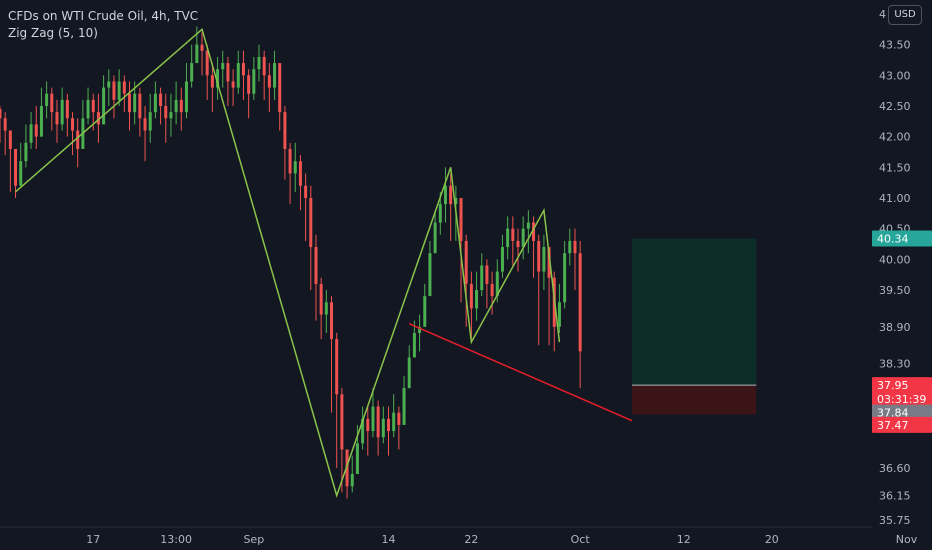  I want to click on currency-button: USD, so click(905, 15).